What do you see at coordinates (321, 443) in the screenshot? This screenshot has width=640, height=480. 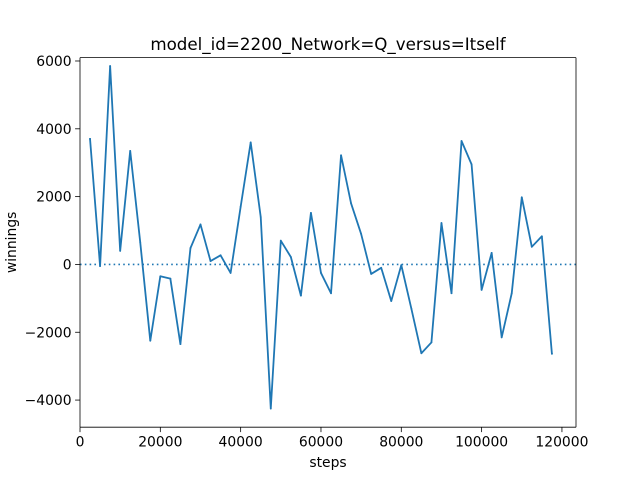 I see `x-tick-label: 60000` at bounding box center [321, 443].